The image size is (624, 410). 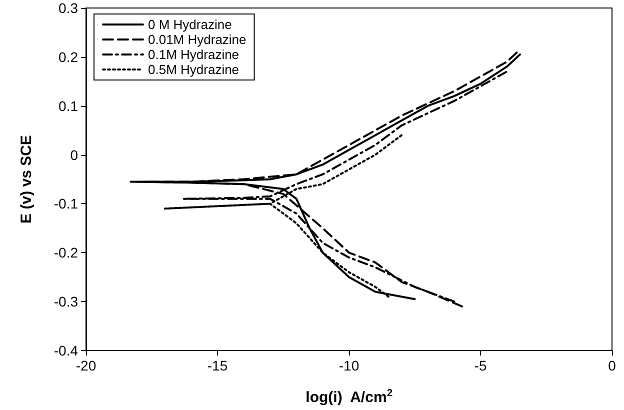 What do you see at coordinates (194, 69) in the screenshot?
I see `legend-label: 0.5M Hydrazine` at bounding box center [194, 69].